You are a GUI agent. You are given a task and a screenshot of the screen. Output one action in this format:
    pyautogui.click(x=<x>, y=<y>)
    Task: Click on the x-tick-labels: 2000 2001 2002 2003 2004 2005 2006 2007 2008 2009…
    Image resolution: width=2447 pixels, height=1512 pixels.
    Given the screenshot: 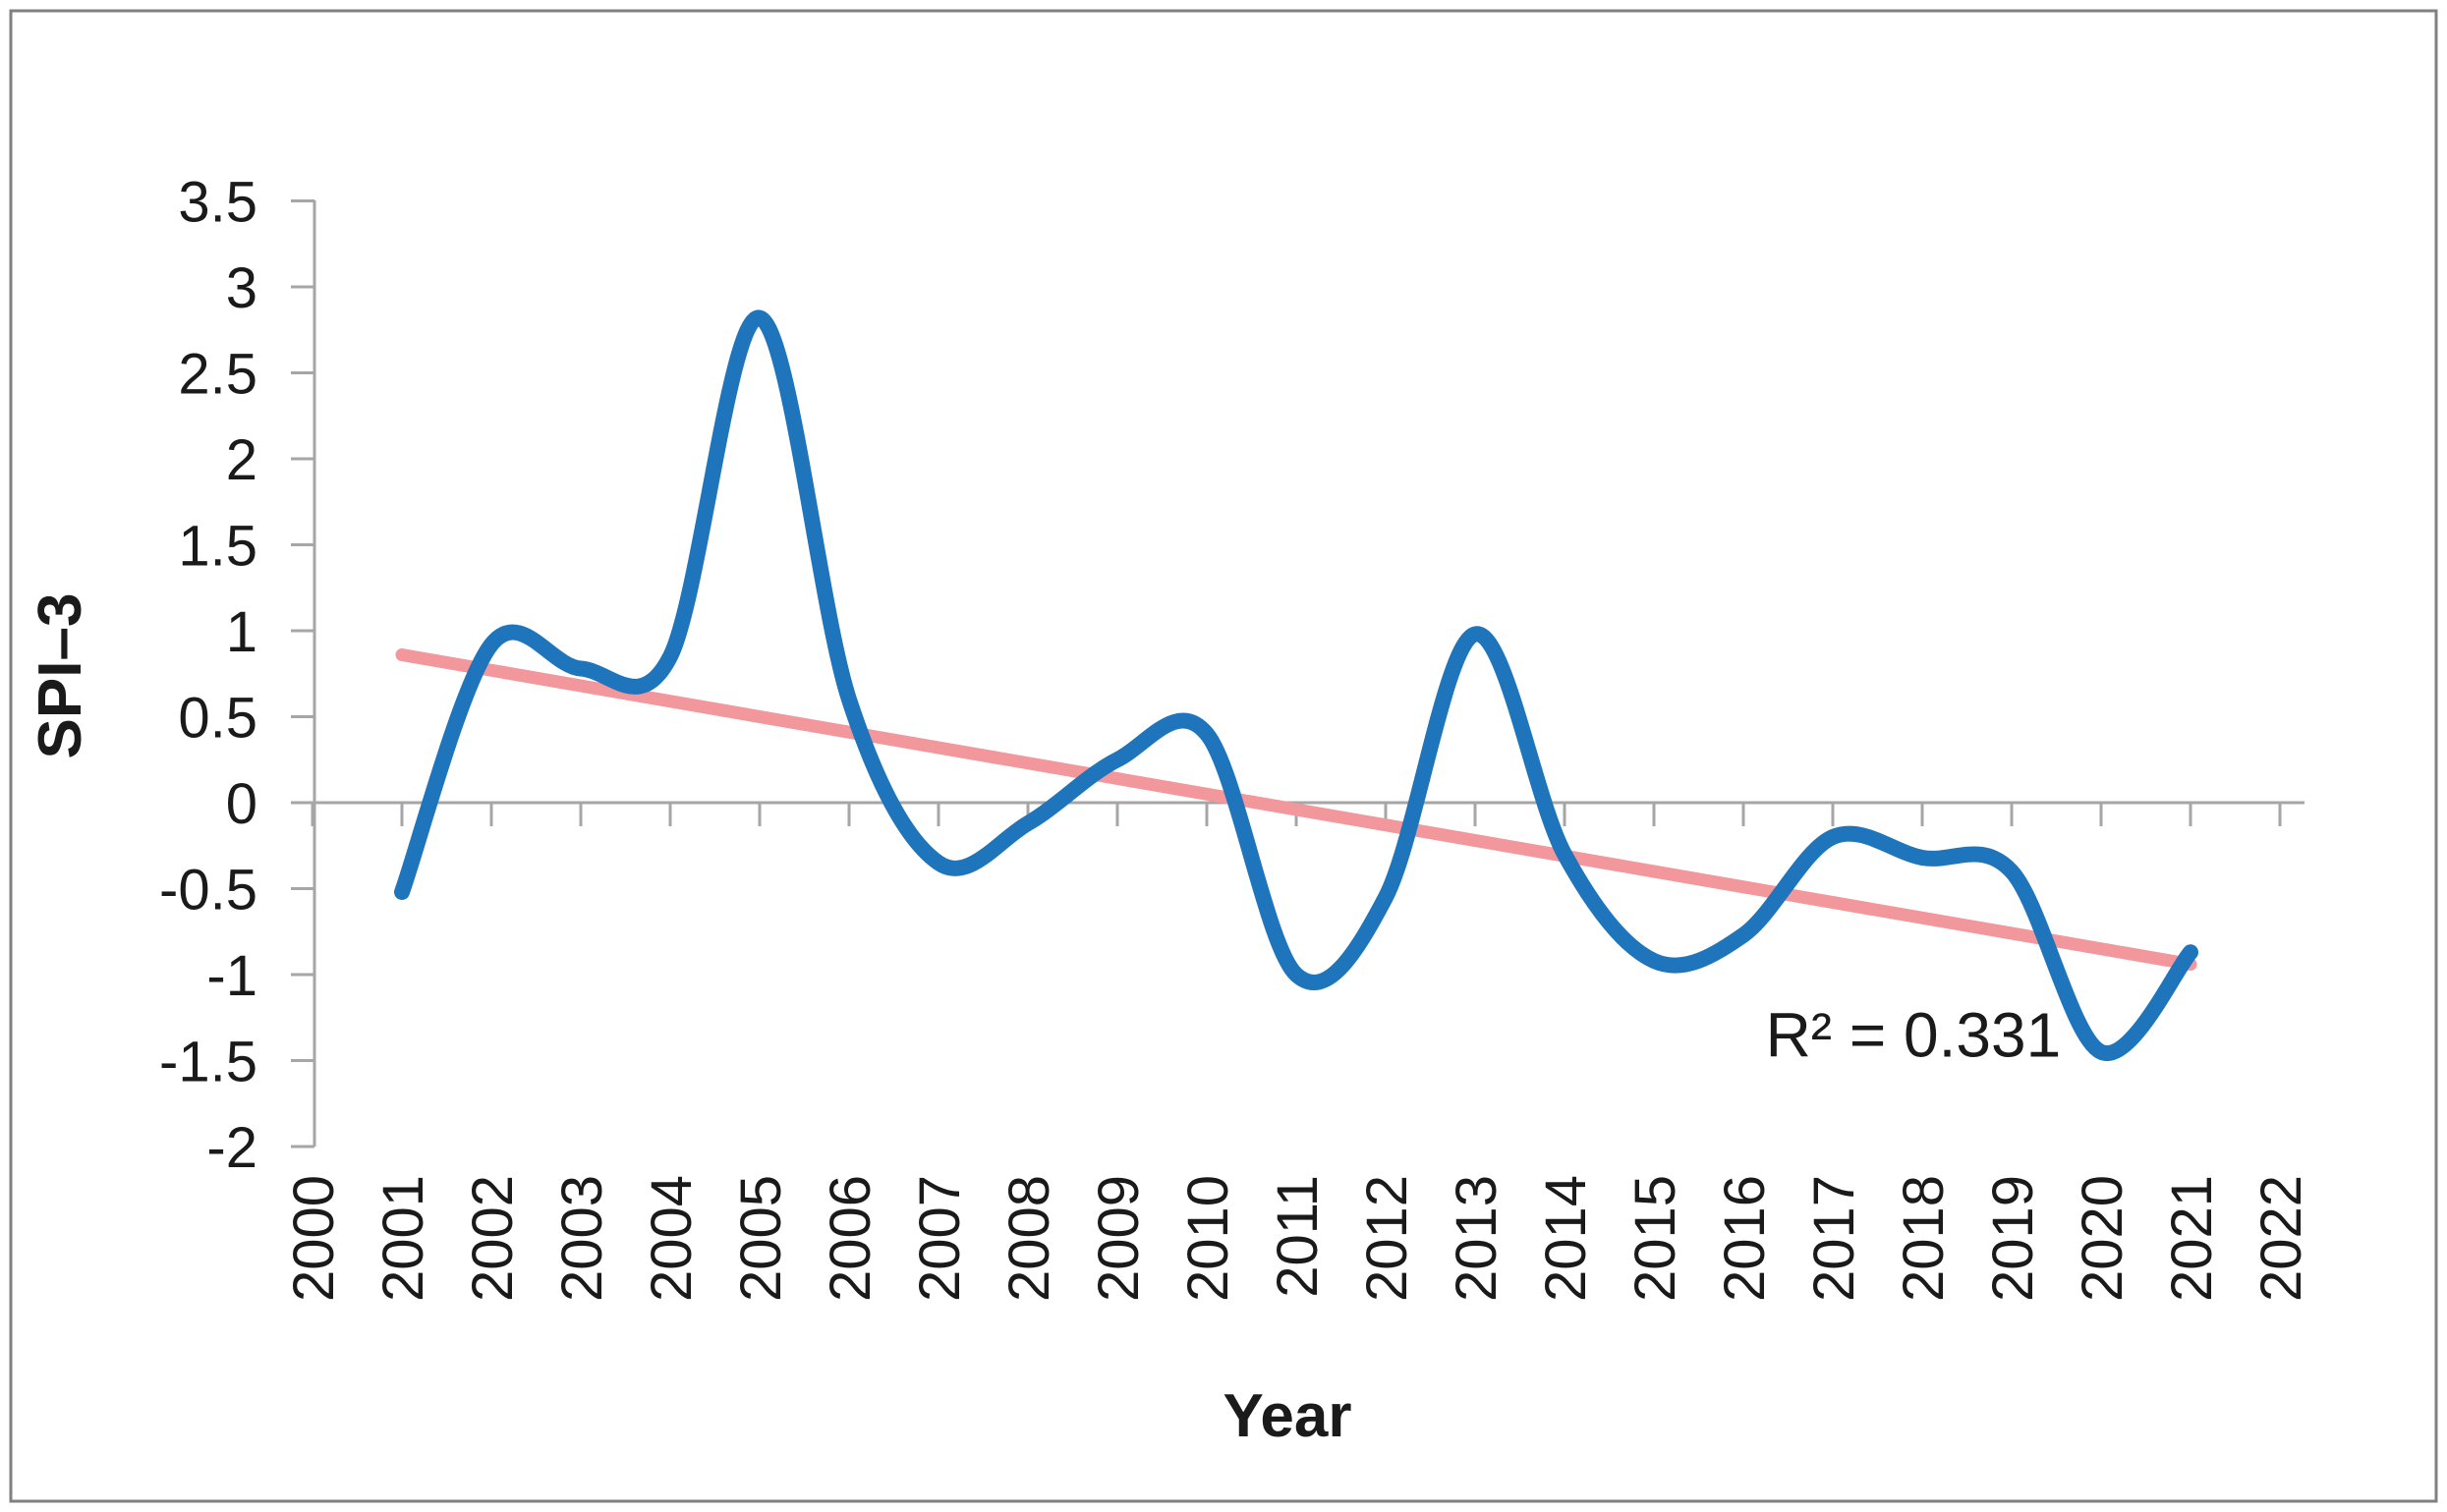 What is the action you would take?
    pyautogui.click(x=1297, y=1238)
    